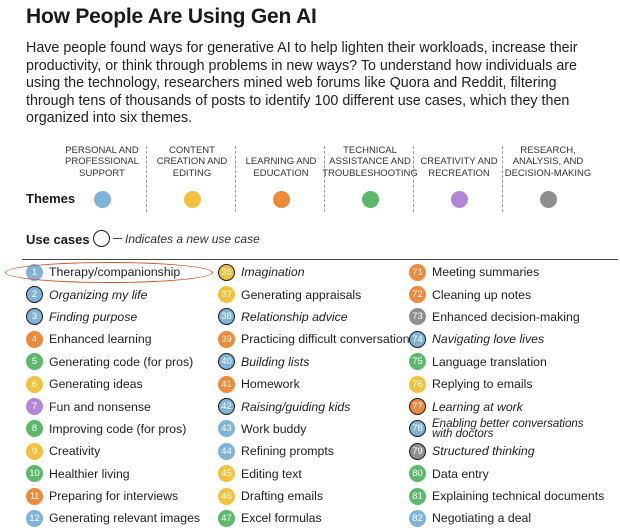  I want to click on use-case-item: 81 Explaining technical documents, so click(506, 496).